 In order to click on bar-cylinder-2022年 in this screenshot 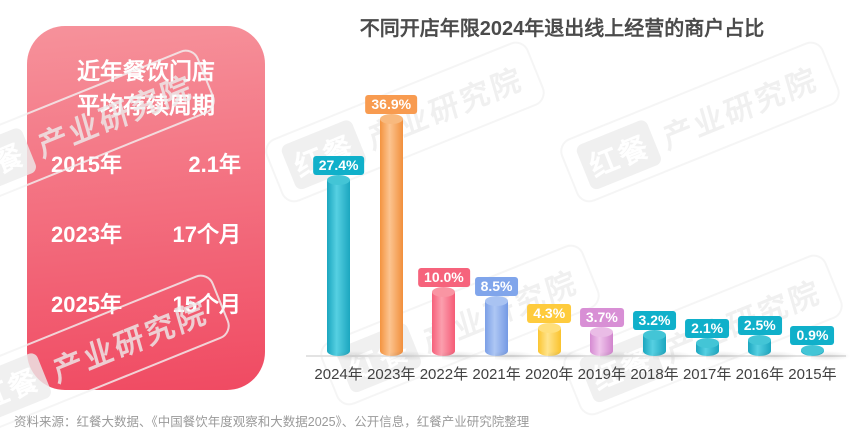, I will do `click(457, 323)`.